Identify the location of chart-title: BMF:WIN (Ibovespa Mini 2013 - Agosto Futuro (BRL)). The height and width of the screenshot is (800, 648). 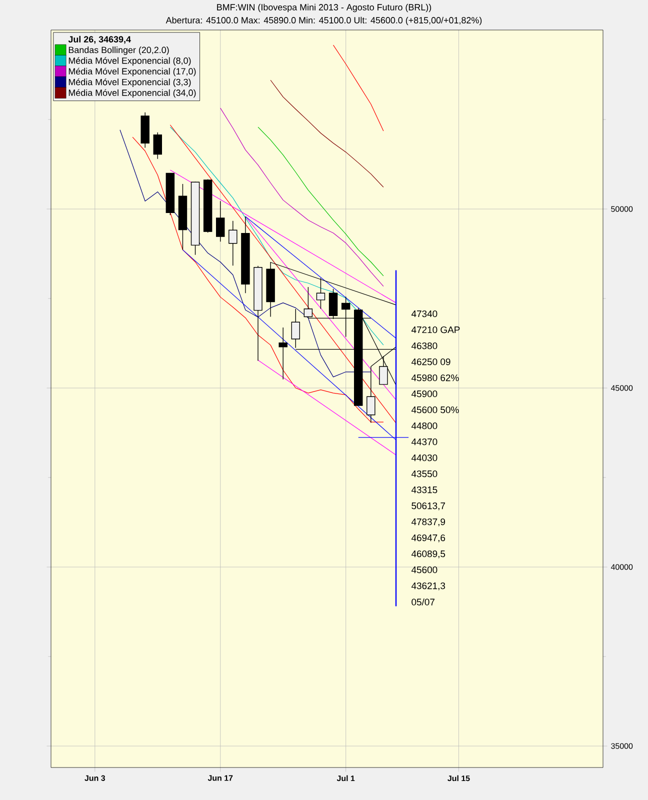
(324, 8).